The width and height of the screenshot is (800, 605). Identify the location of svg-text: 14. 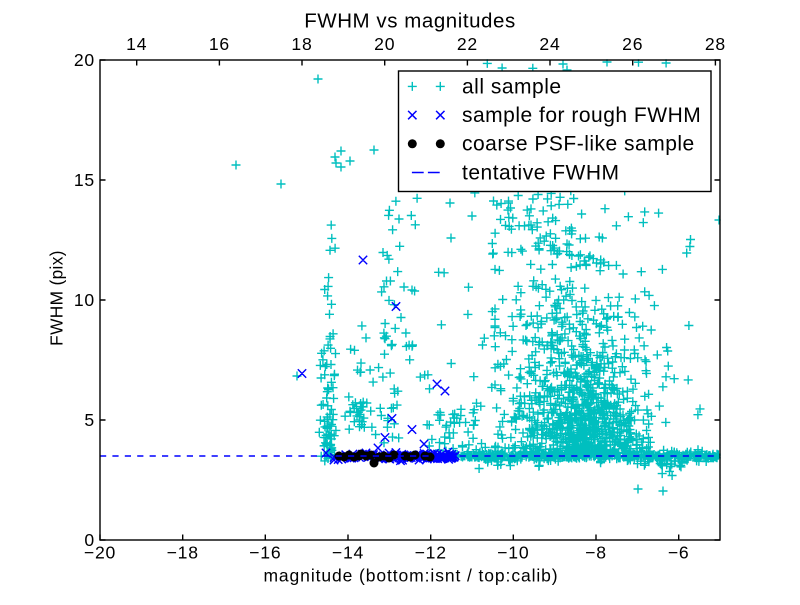
(136, 44).